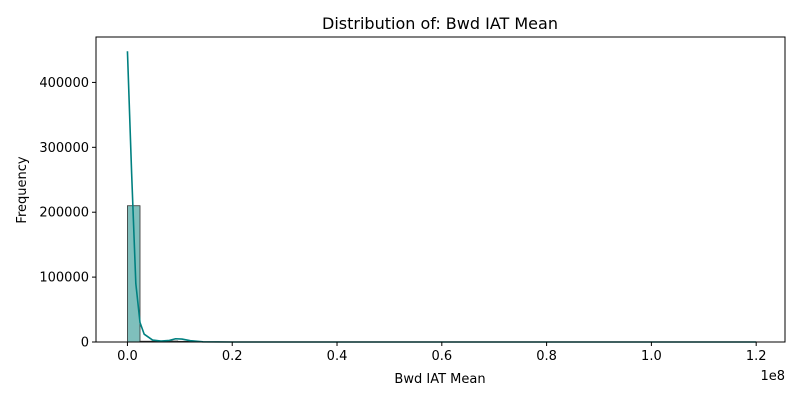  What do you see at coordinates (546, 356) in the screenshot?
I see `x-tick-label: 0.8` at bounding box center [546, 356].